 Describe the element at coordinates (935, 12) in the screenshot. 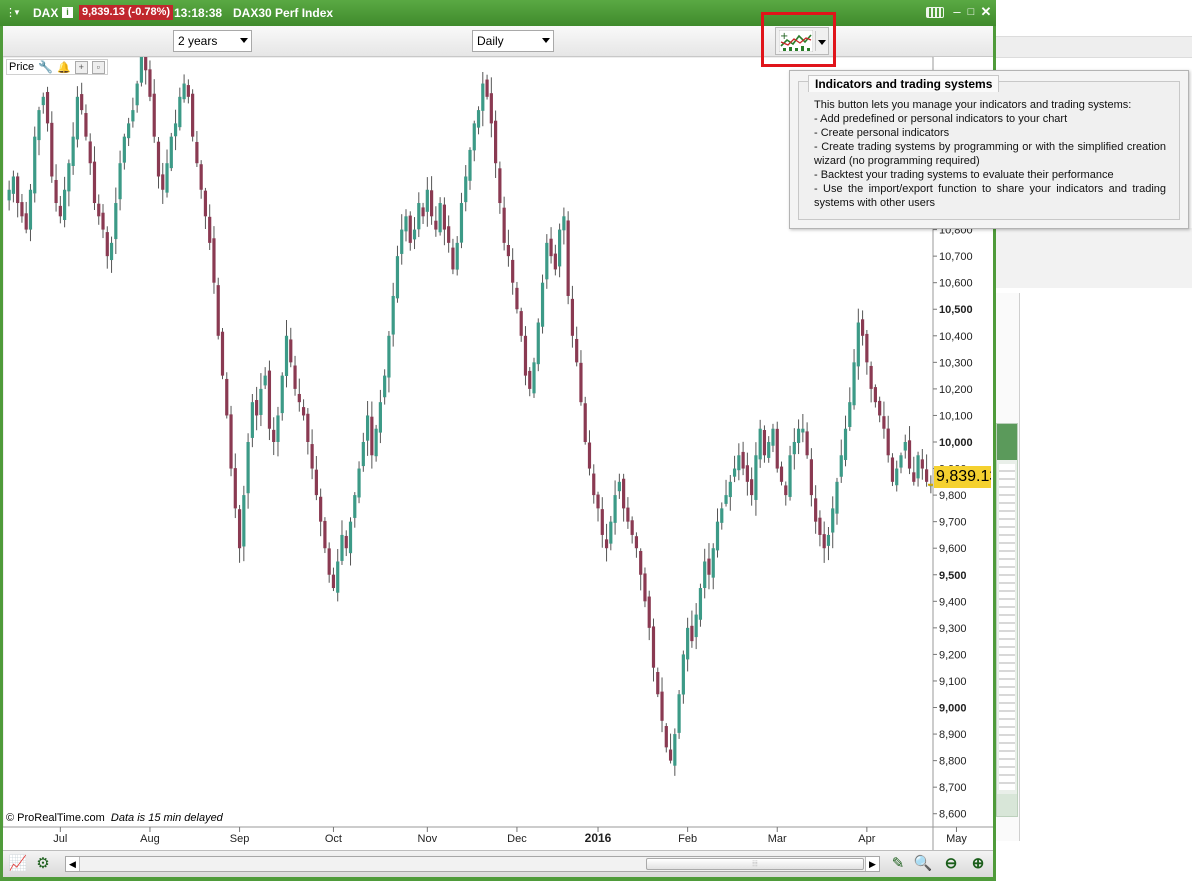

I see `keyboard-icon` at that location.